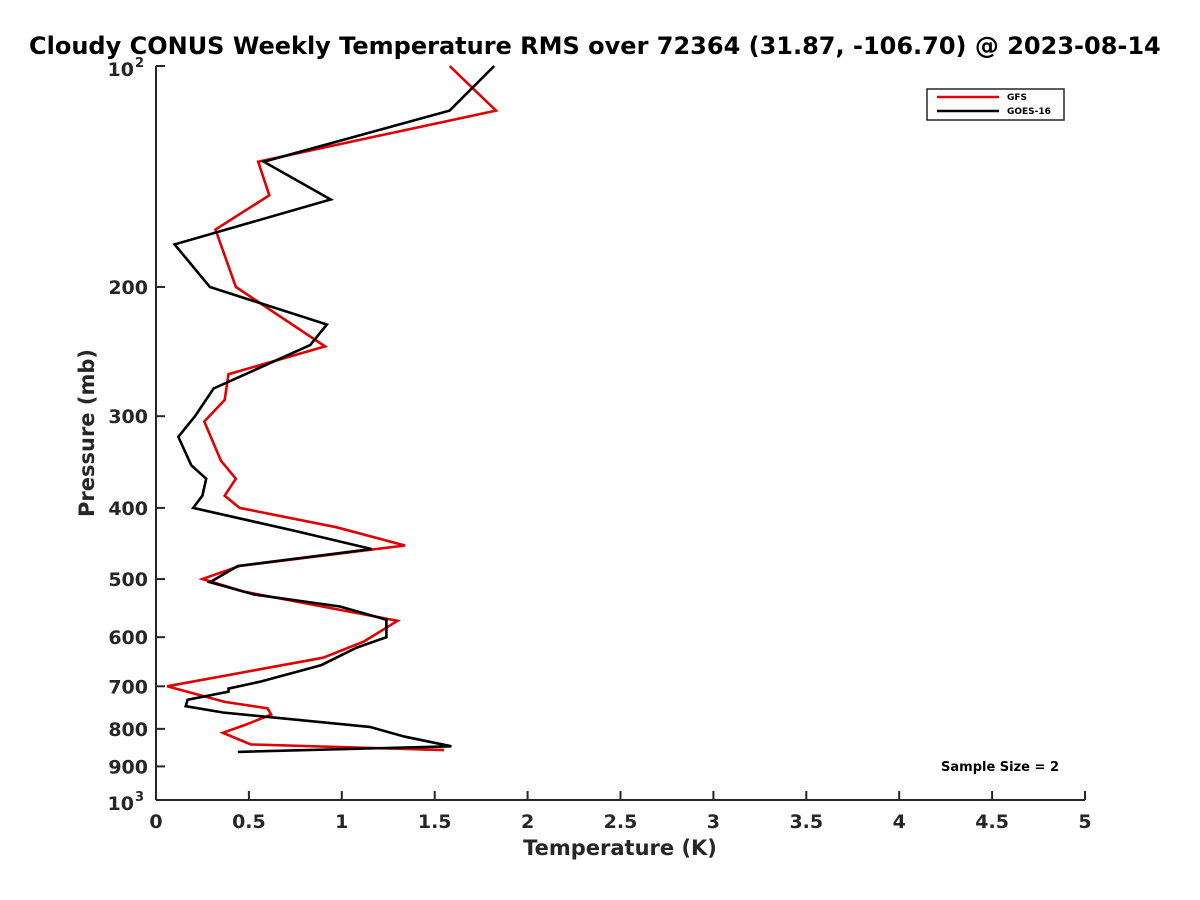 The image size is (1200, 900). I want to click on x-tick-label: 0, so click(155, 822).